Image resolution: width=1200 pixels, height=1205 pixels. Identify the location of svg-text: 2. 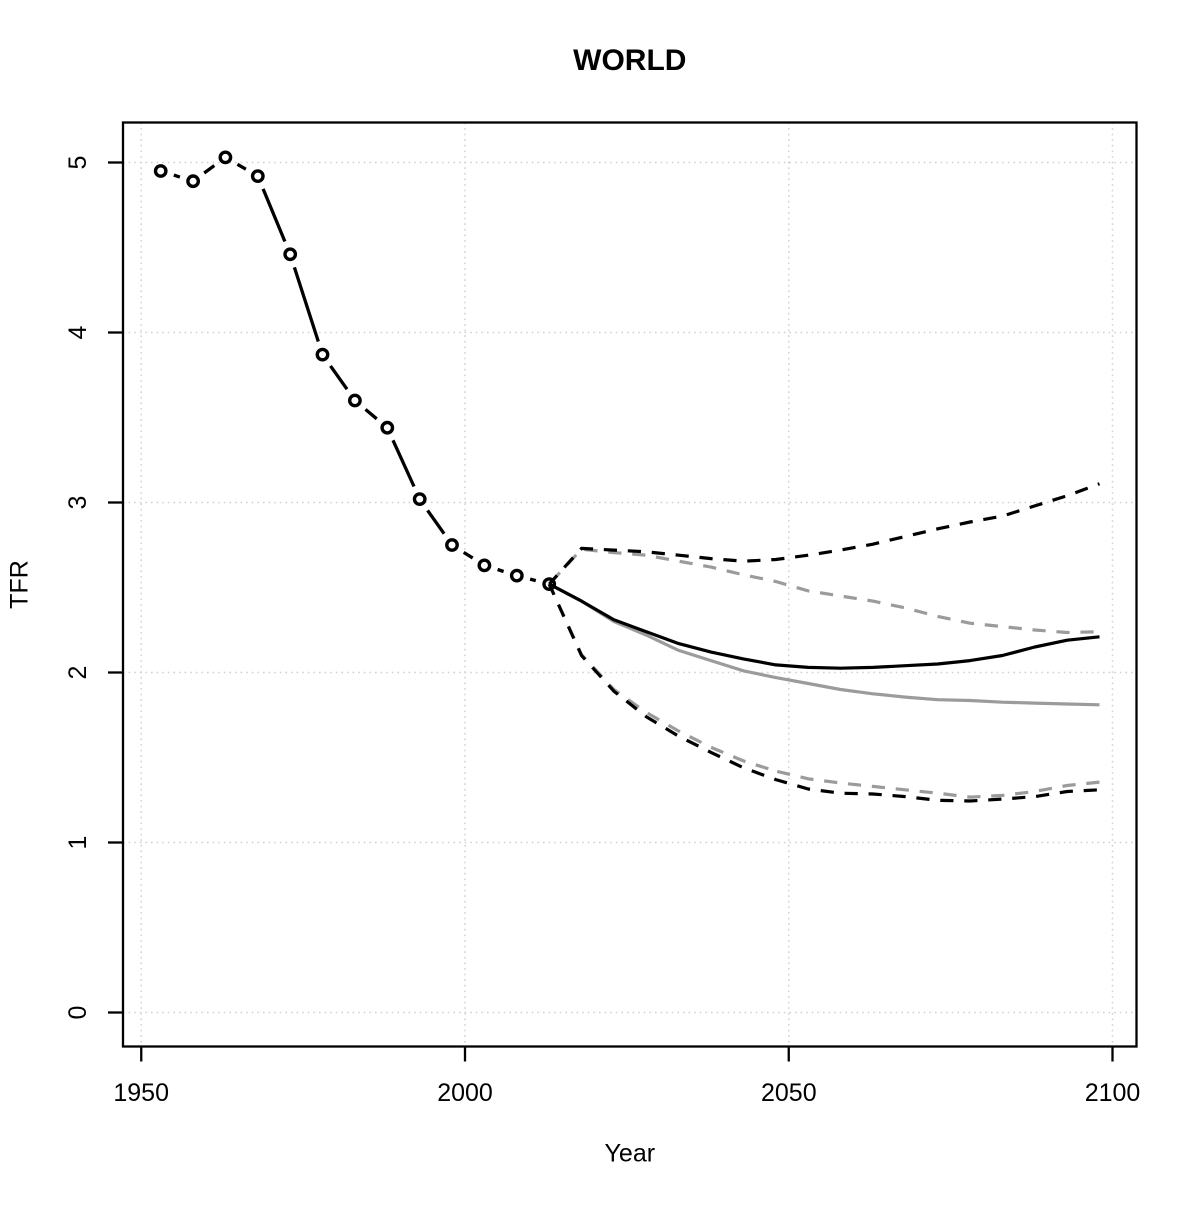
(78, 673).